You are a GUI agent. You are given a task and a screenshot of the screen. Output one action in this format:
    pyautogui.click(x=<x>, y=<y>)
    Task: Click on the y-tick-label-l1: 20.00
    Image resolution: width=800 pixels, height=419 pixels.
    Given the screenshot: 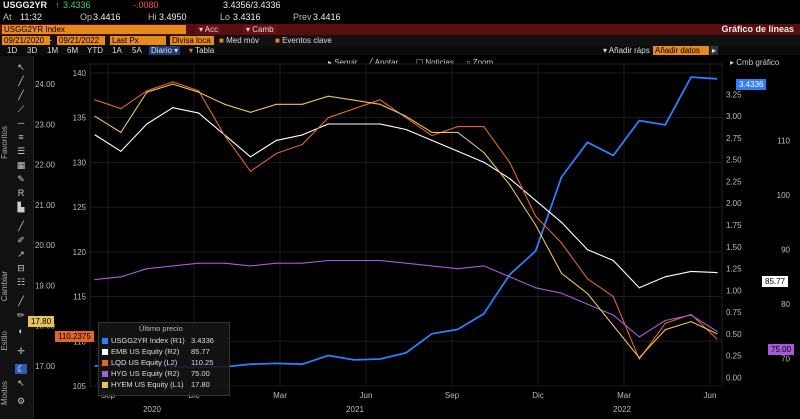 What is the action you would take?
    pyautogui.click(x=45, y=245)
    